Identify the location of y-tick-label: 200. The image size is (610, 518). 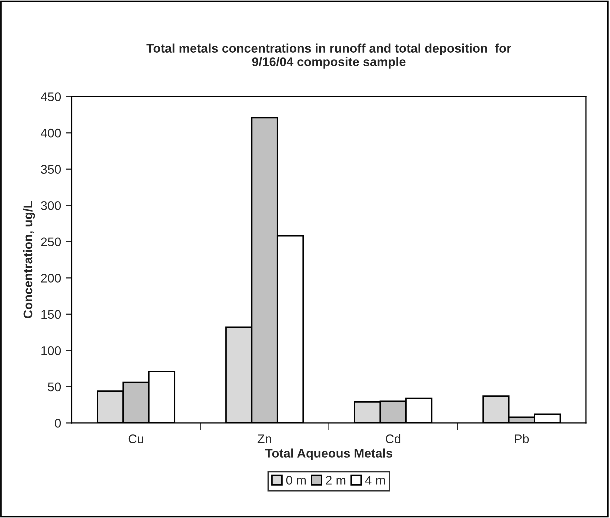
(51, 278).